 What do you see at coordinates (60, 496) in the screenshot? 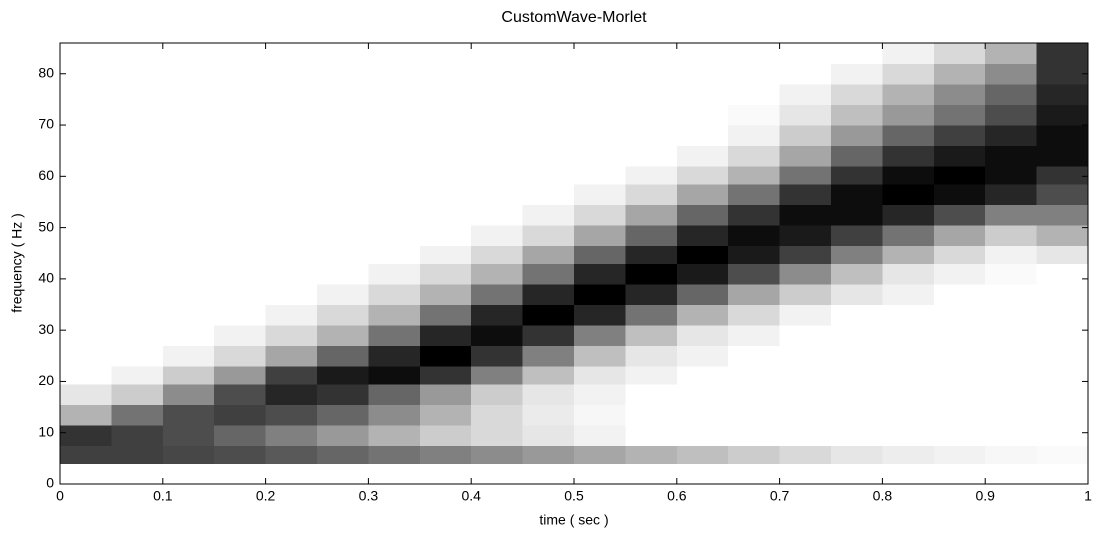
I see `x-tick-label: 0` at bounding box center [60, 496].